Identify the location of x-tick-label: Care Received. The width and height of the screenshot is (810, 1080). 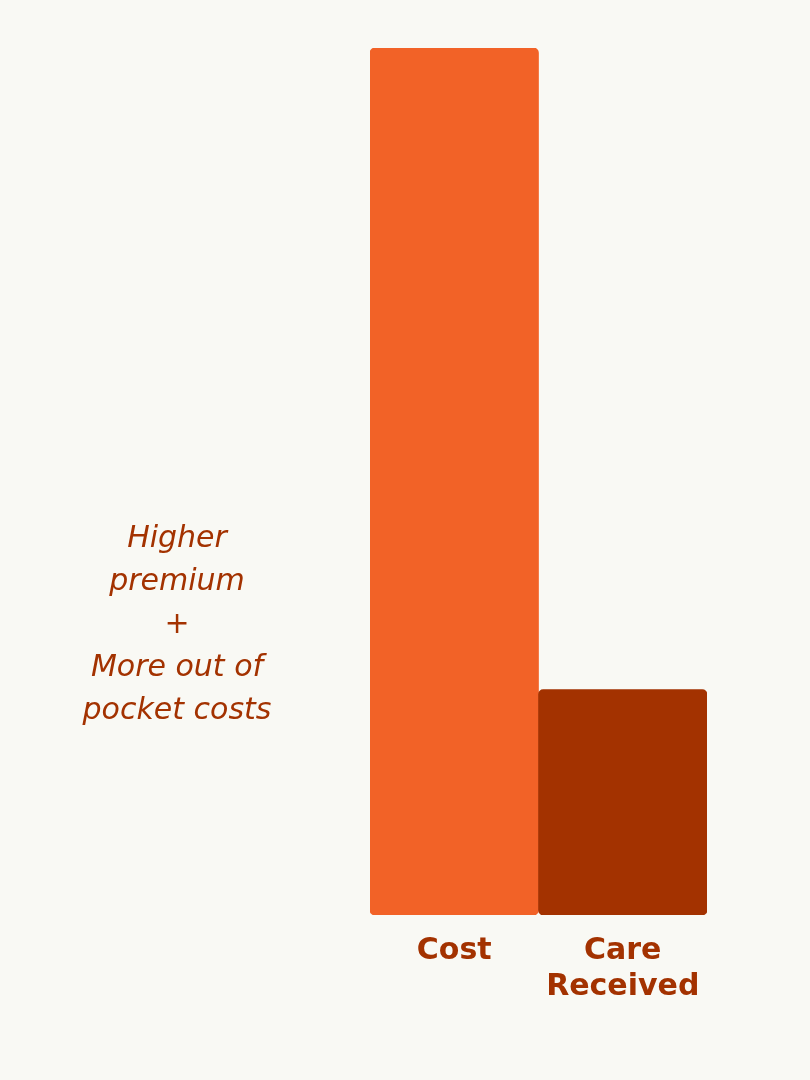
(623, 966).